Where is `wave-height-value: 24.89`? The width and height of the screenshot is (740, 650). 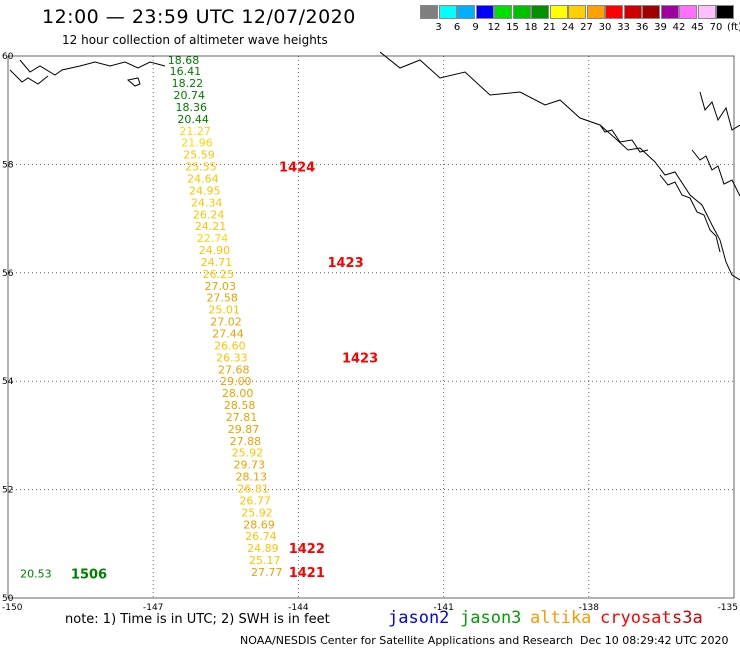
wave-height-value: 24.89 is located at coordinates (263, 548).